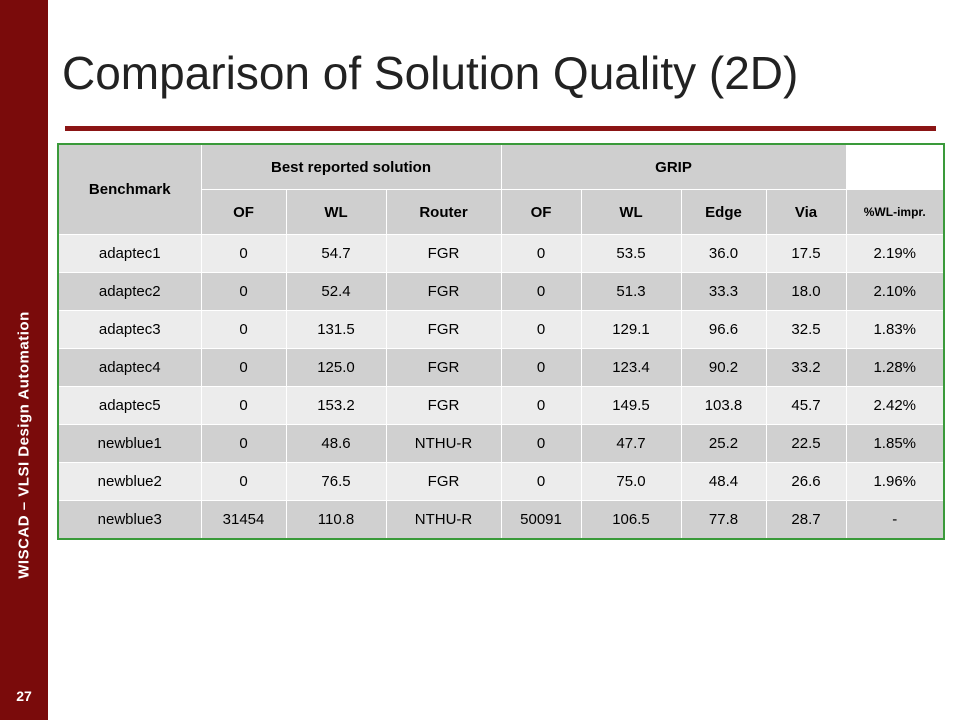 This screenshot has height=720, width=960. I want to click on table-cell: -, so click(895, 520).